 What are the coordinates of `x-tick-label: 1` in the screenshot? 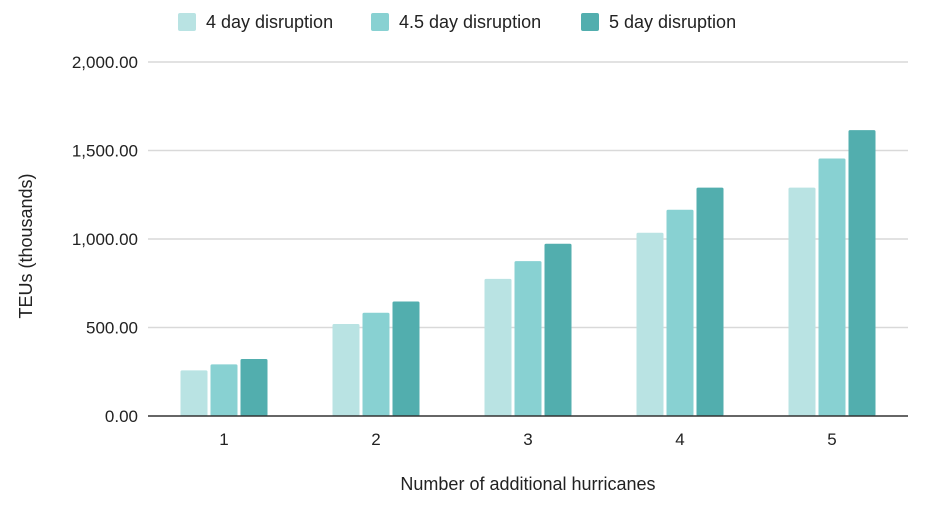 It's located at (223, 439).